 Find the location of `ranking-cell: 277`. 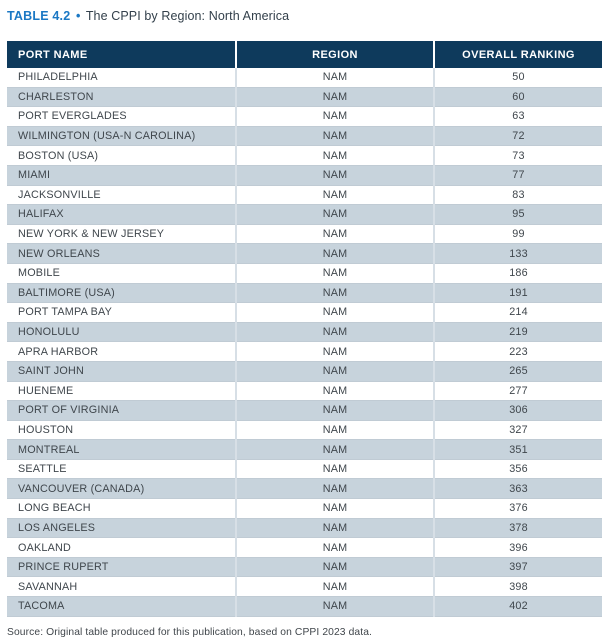

ranking-cell: 277 is located at coordinates (517, 391).